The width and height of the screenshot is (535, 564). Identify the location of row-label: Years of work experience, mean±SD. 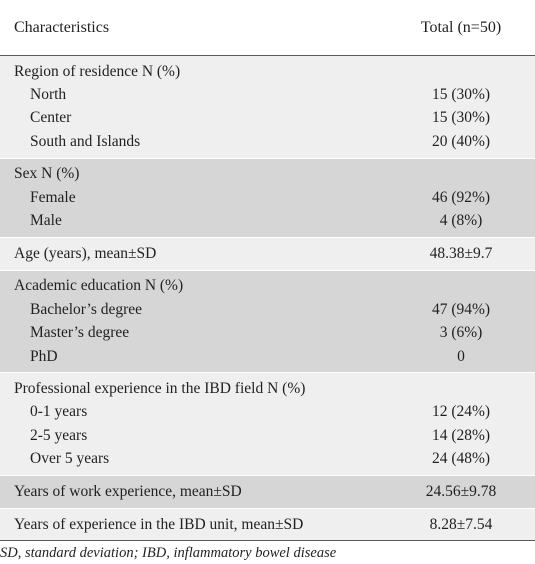
(128, 491).